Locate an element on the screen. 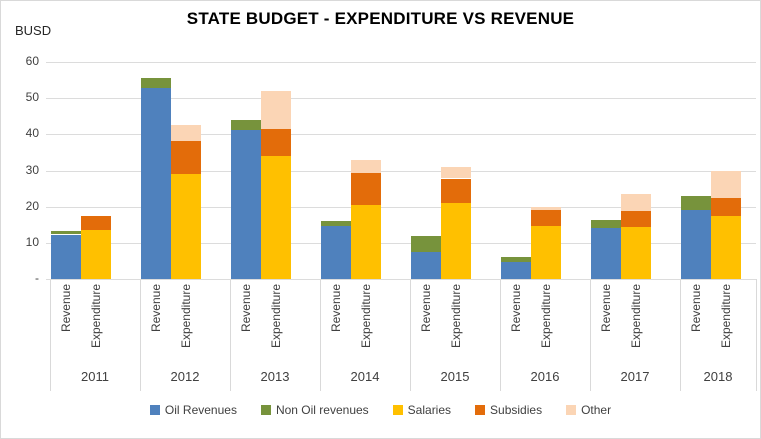 This screenshot has width=761, height=439. x-label-2012-expenditure: Expenditure is located at coordinates (186, 324).